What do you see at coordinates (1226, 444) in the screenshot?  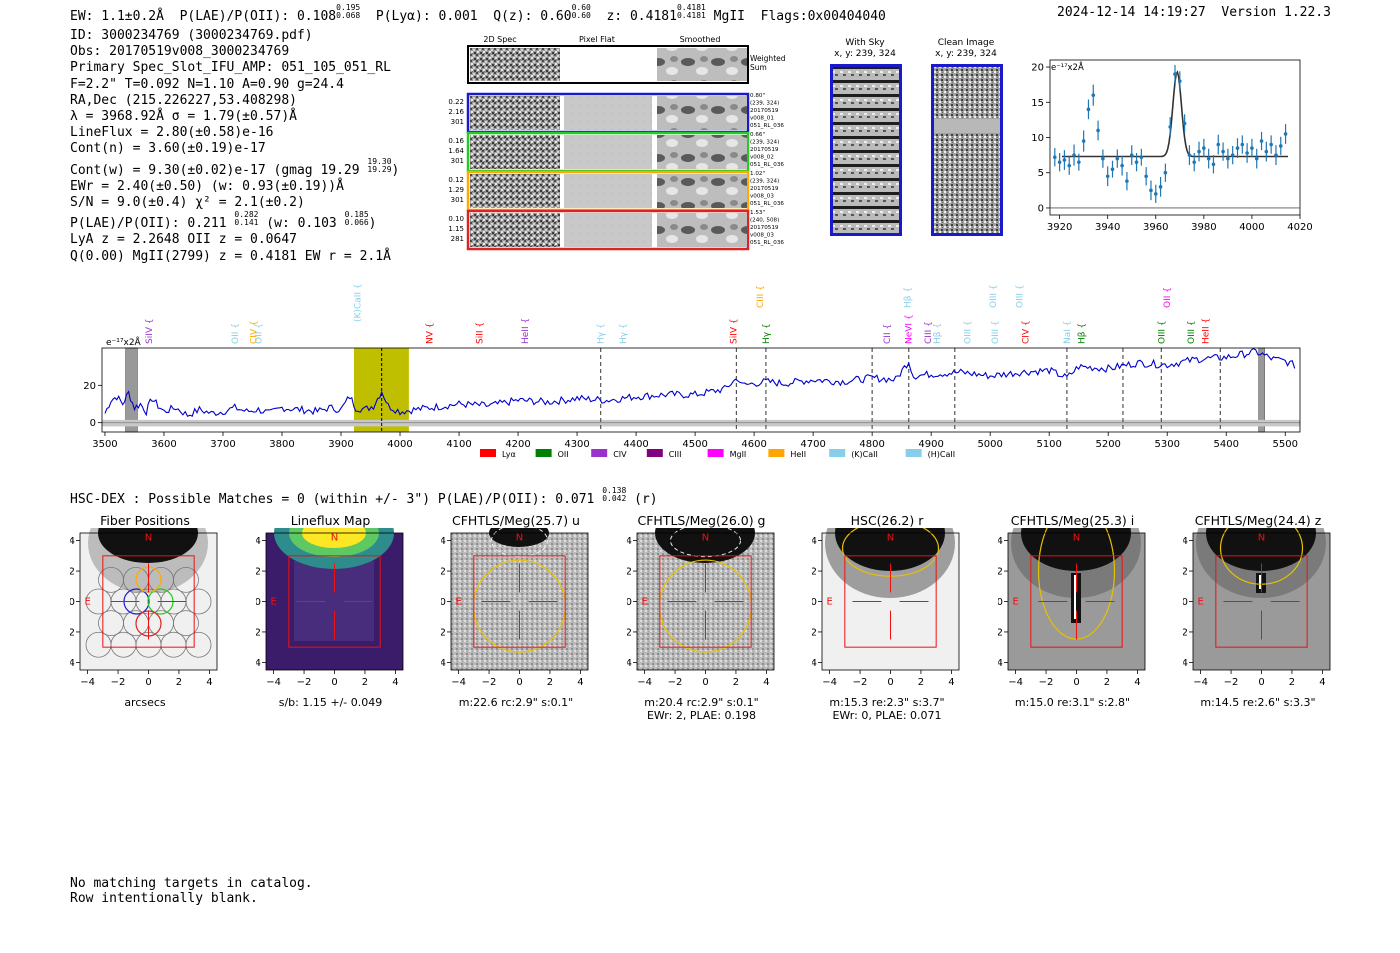 I see `spectrum-xtick-label: 5400` at bounding box center [1226, 444].